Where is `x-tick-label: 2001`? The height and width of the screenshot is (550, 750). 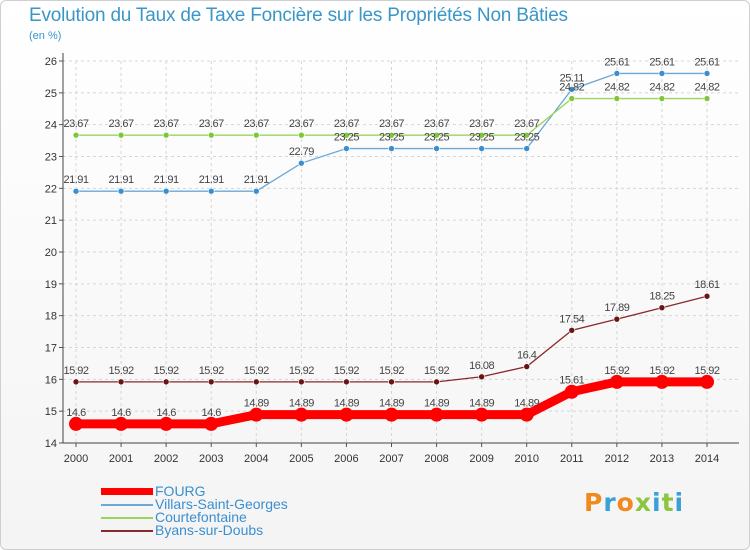 x-tick-label: 2001 is located at coordinates (121, 459).